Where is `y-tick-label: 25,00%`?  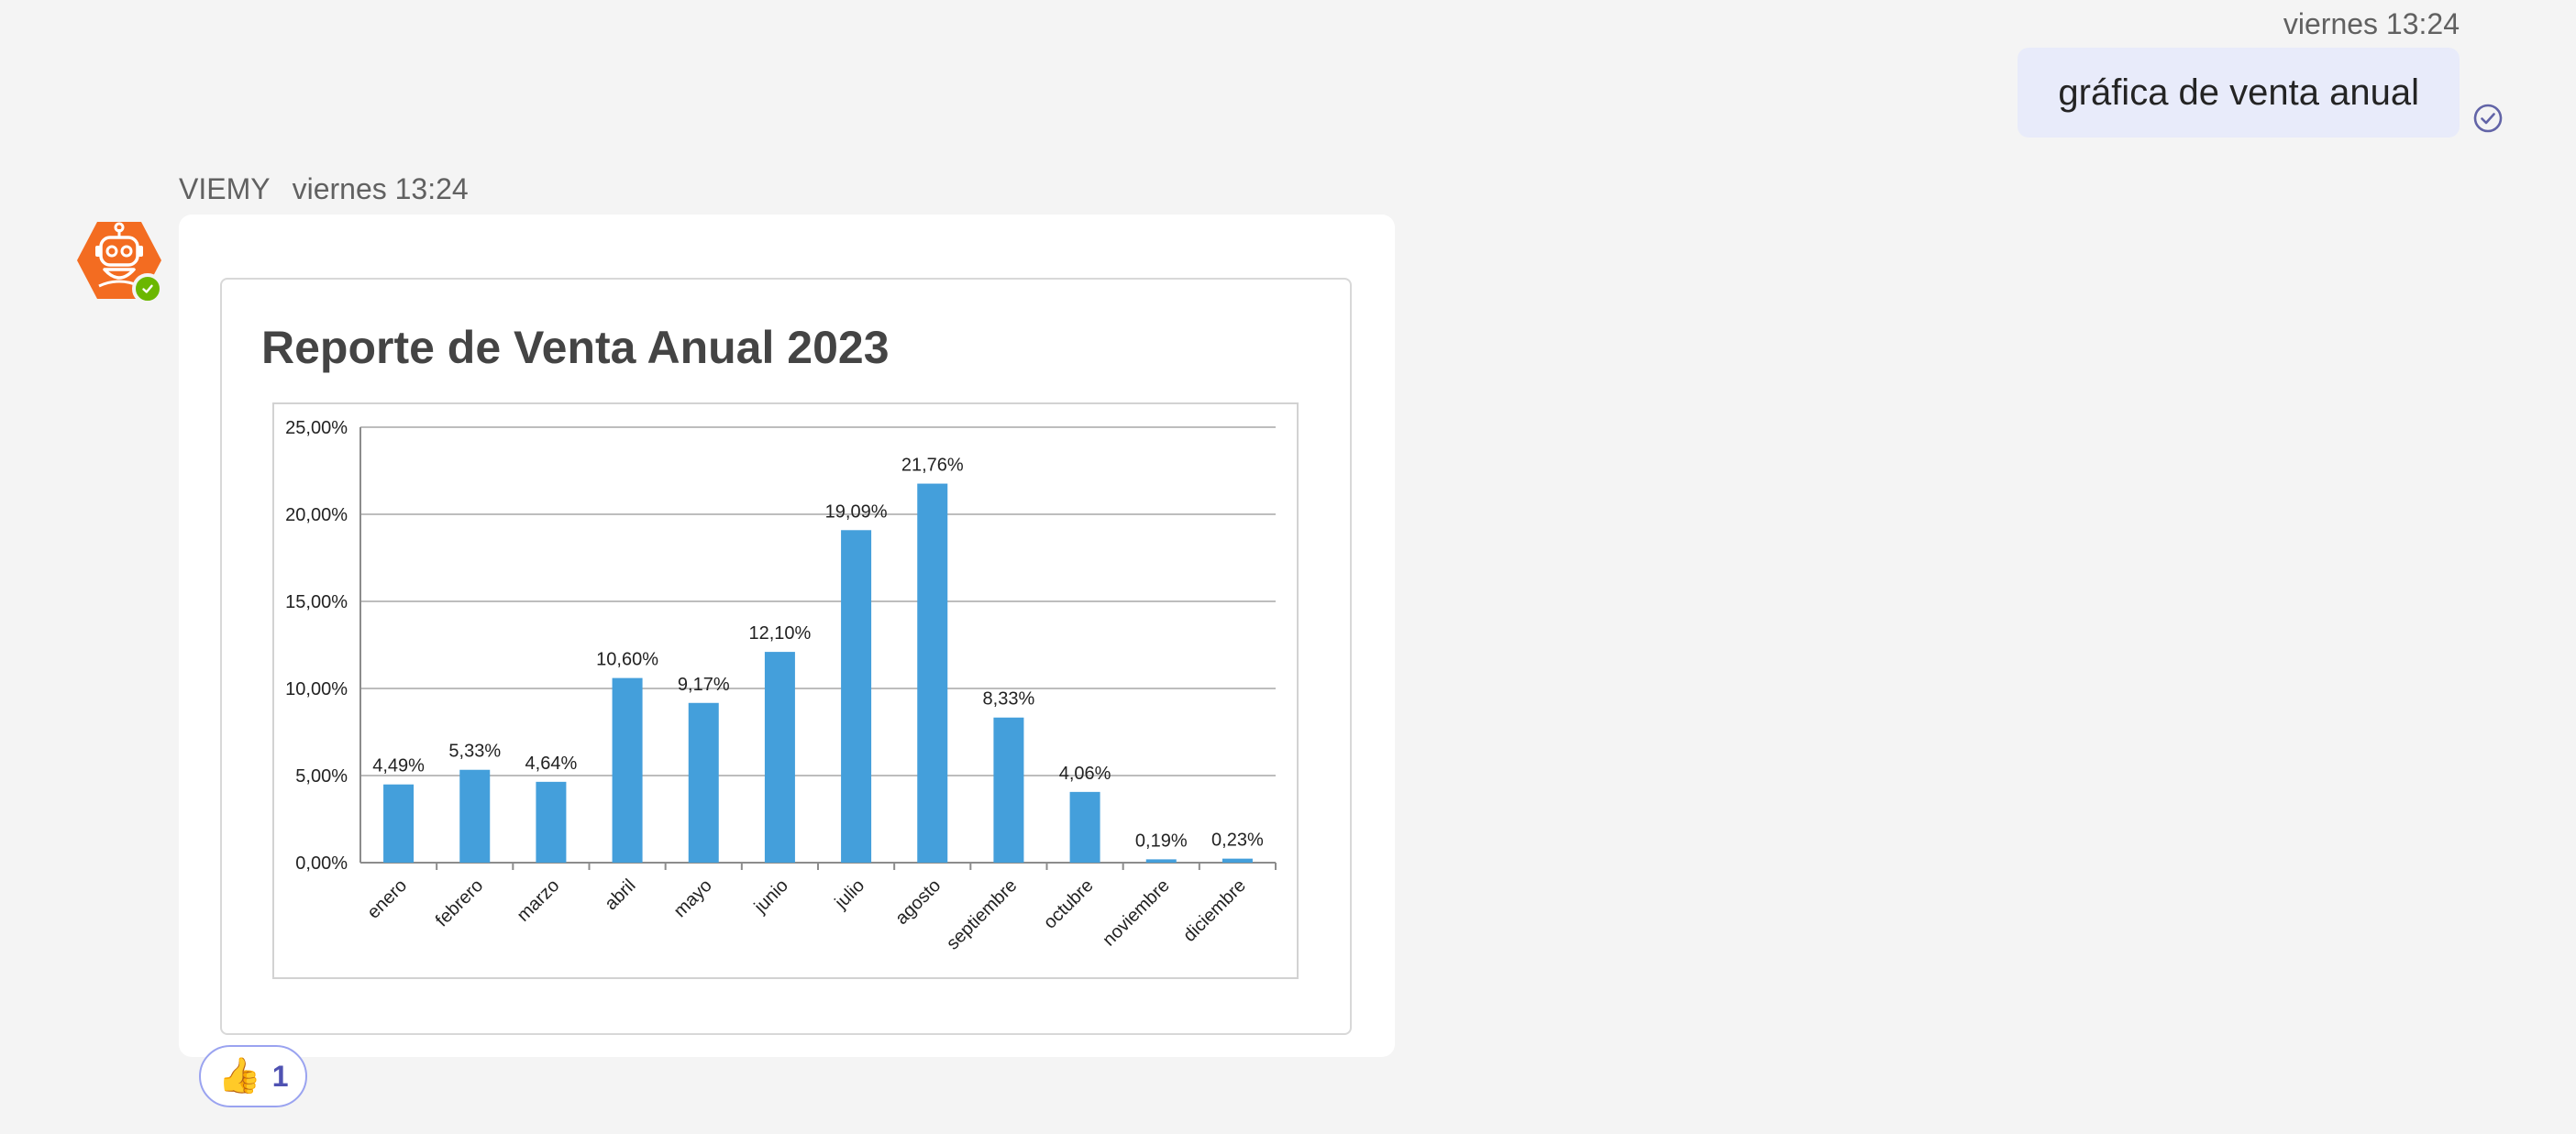 y-tick-label: 25,00% is located at coordinates (316, 428).